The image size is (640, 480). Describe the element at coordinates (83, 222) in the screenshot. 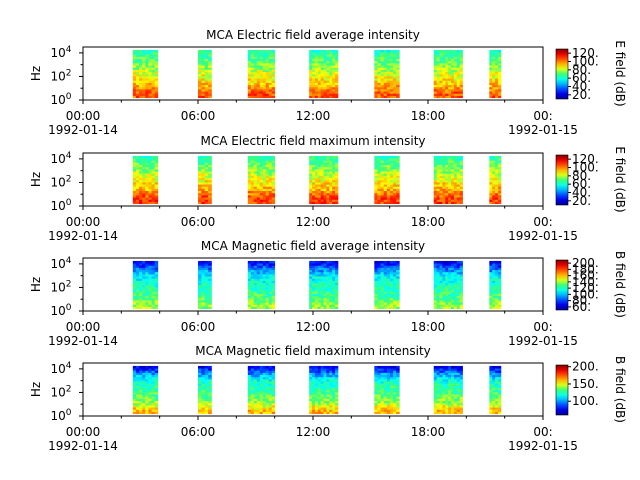

I see `x-tick-label: 00:00` at that location.